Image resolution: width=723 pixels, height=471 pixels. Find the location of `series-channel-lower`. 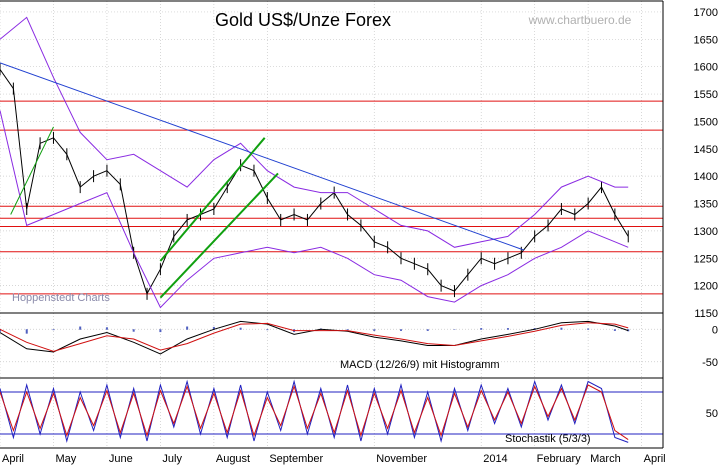

series-channel-lower is located at coordinates (219, 235).